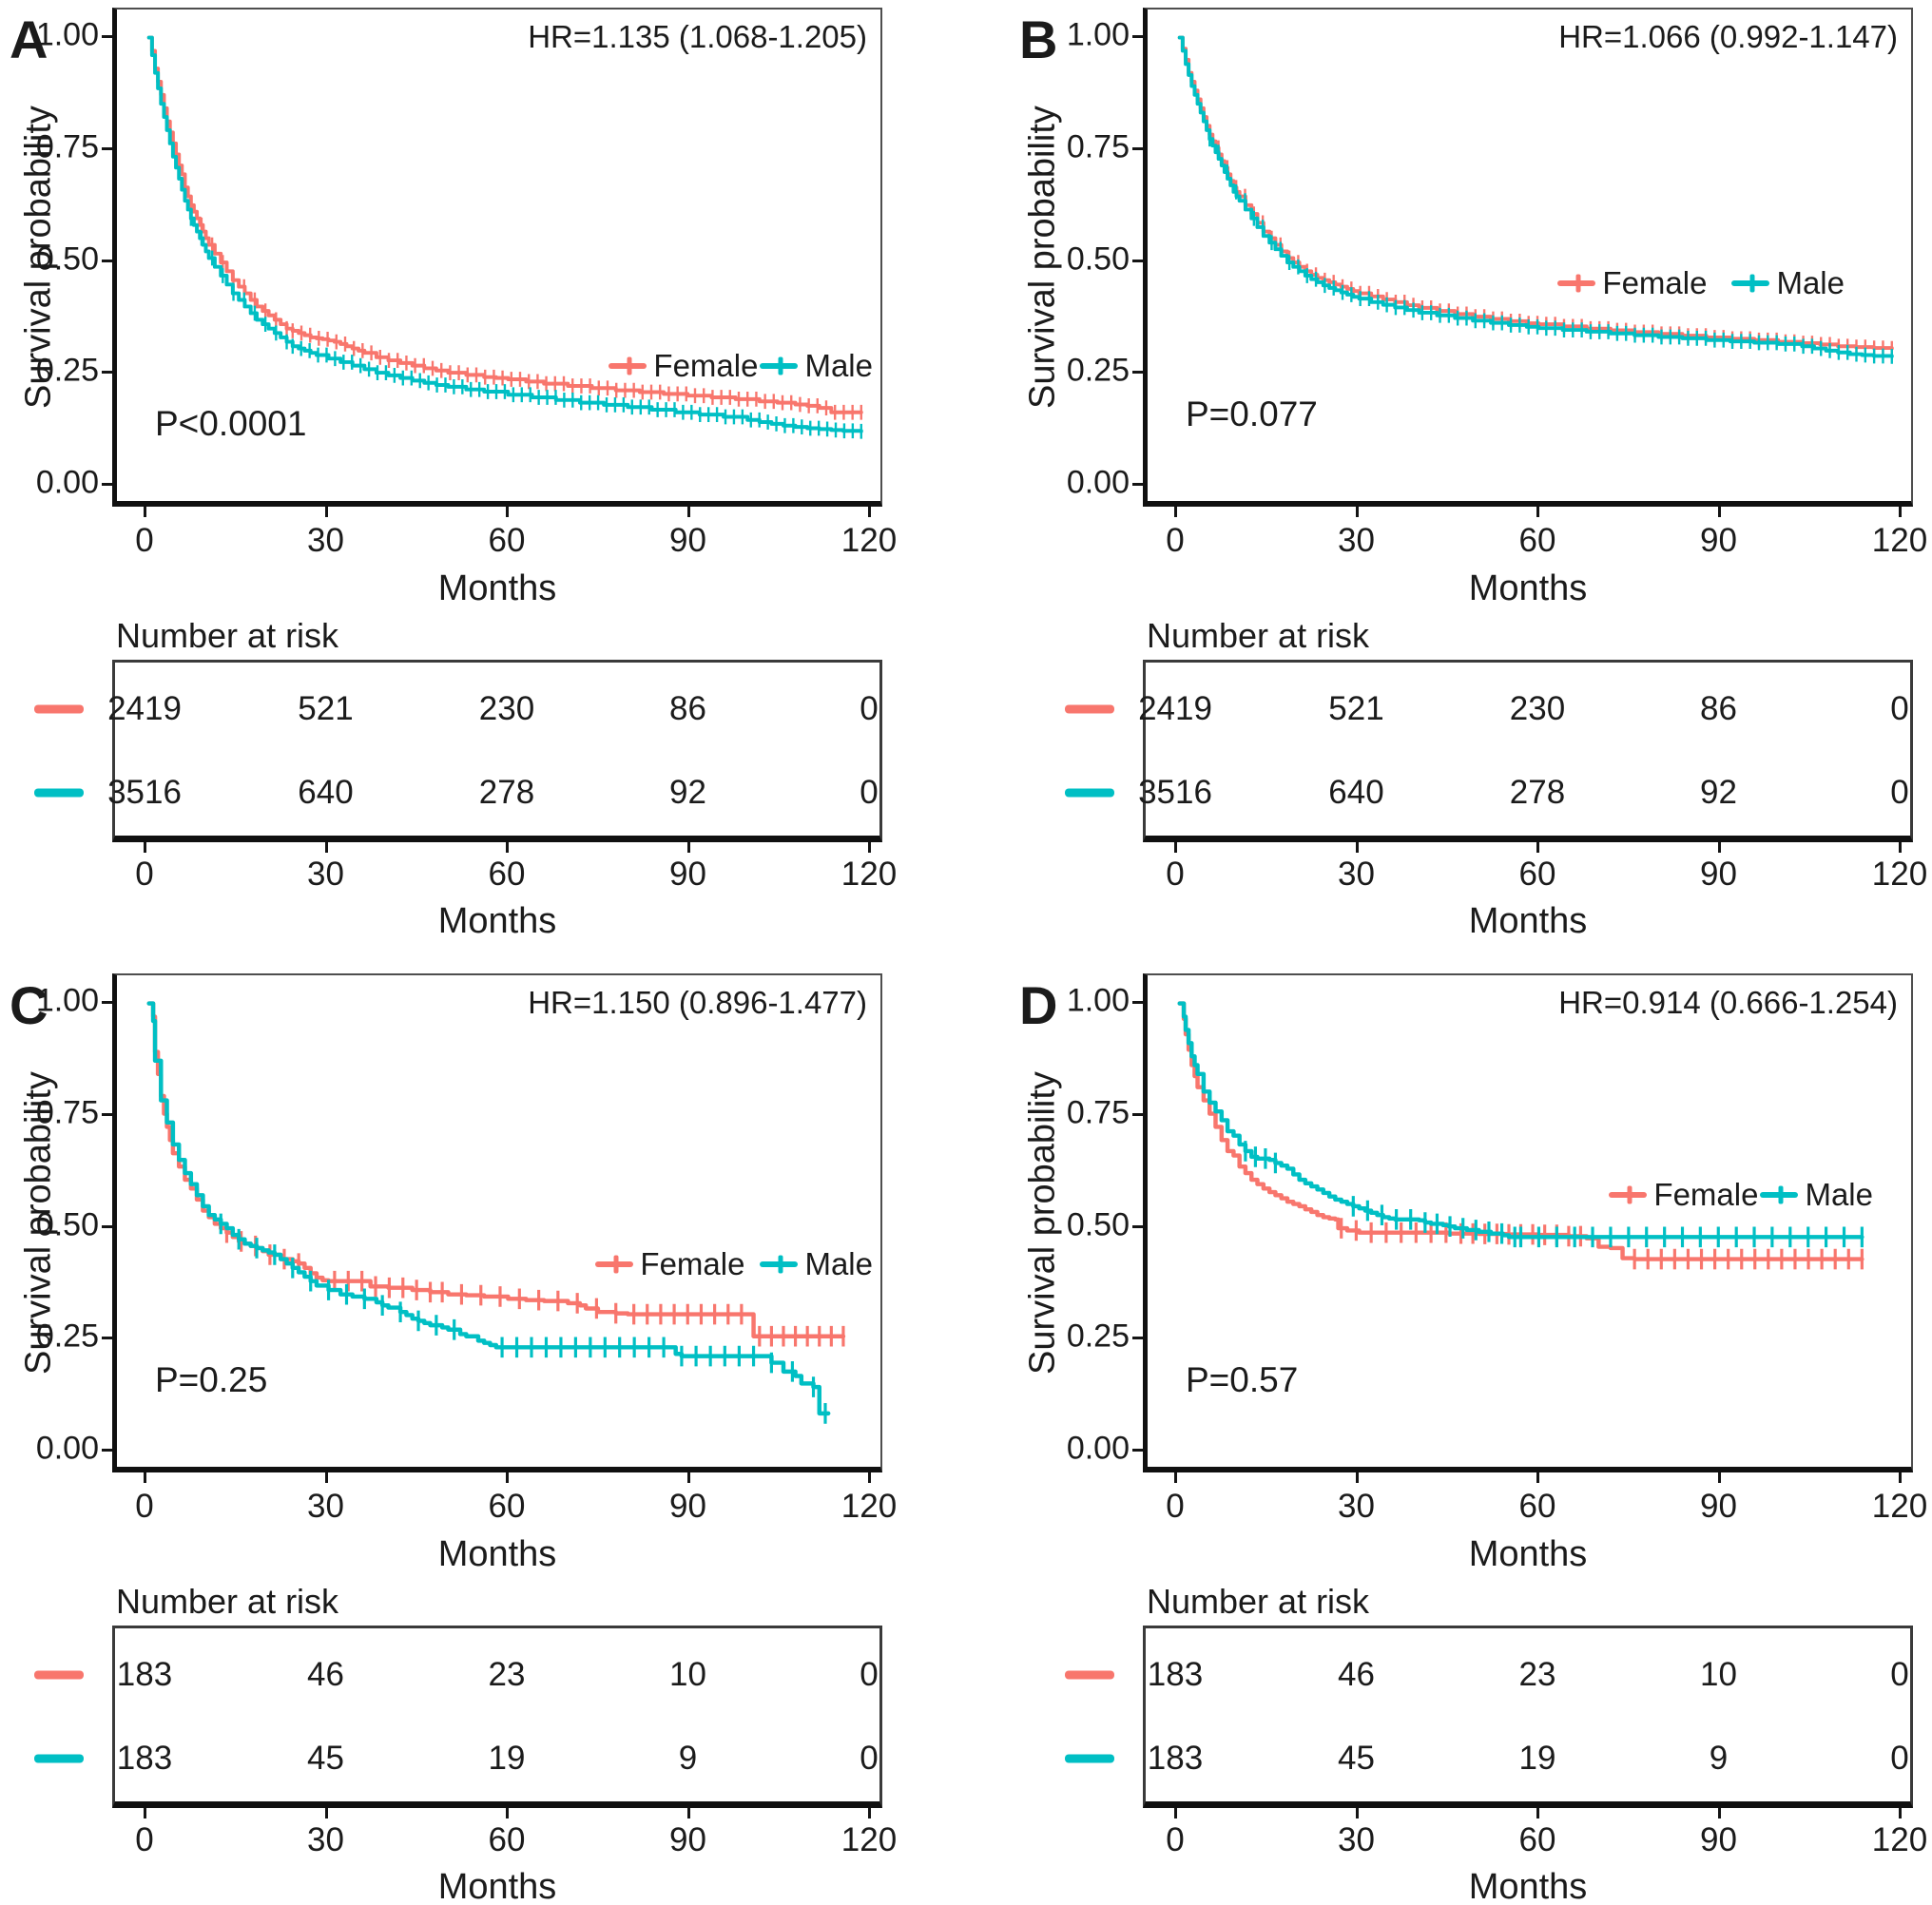  Describe the element at coordinates (231, 423) in the screenshot. I see `p-value-annotation: P<0.0001` at that location.